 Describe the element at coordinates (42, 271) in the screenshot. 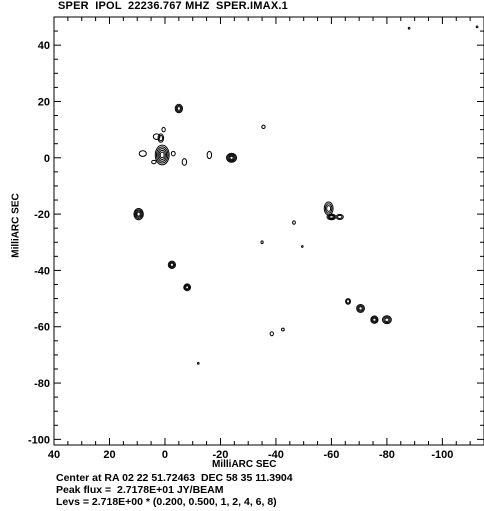

I see `y-tick-label: -40` at that location.